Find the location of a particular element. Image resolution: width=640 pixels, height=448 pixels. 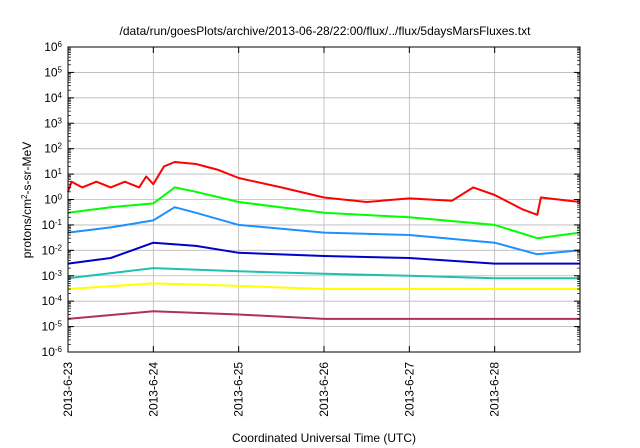

y-tick-label: 10⁻⁵ is located at coordinates (52, 326).